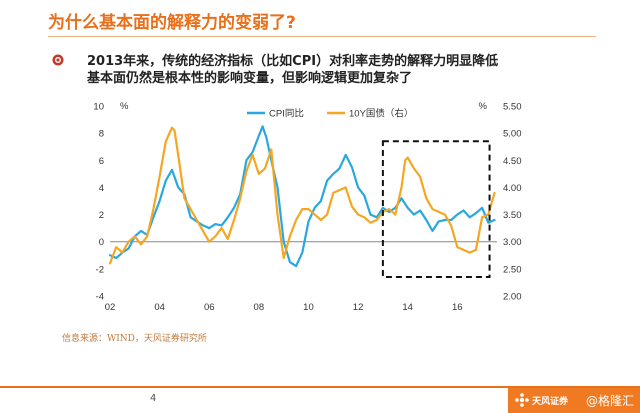 This screenshot has height=413, width=640. I want to click on title-divider, so click(322, 36).